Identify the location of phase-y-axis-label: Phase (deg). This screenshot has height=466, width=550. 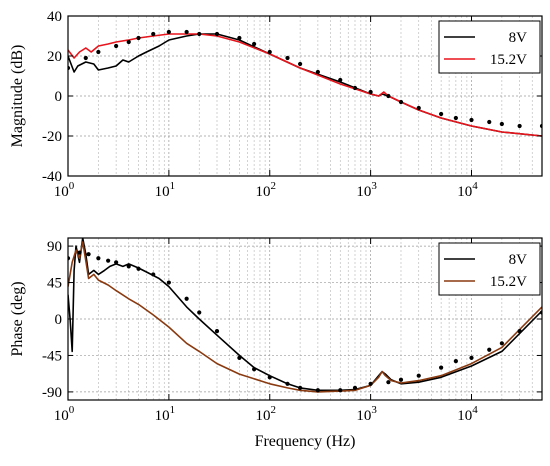
(17, 318).